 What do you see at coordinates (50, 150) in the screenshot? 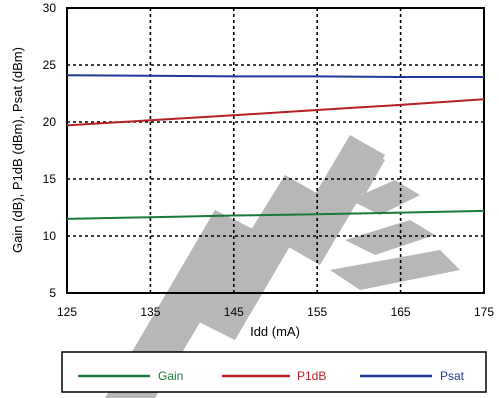
I see `y-ticks: 5 10 15 20 25 30` at bounding box center [50, 150].